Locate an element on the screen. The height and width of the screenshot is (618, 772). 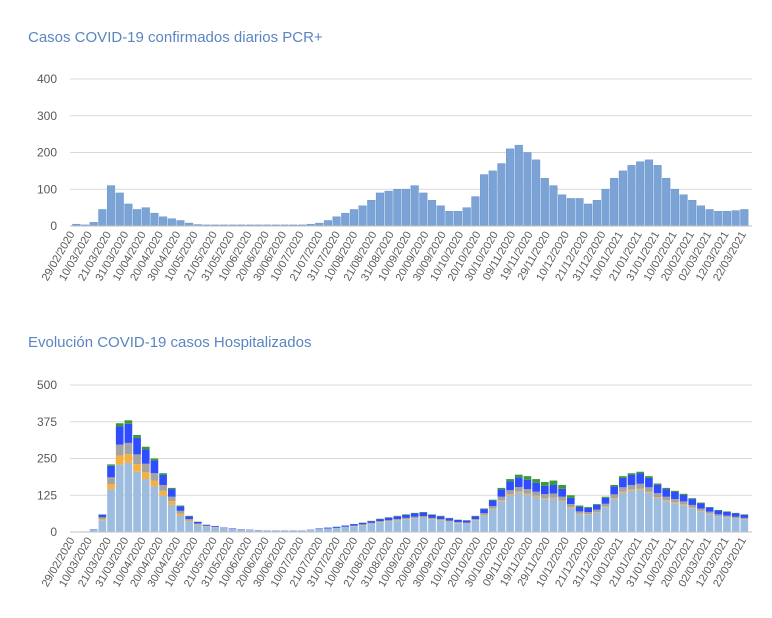
y-tick-label: 0 is located at coordinates (53, 226).